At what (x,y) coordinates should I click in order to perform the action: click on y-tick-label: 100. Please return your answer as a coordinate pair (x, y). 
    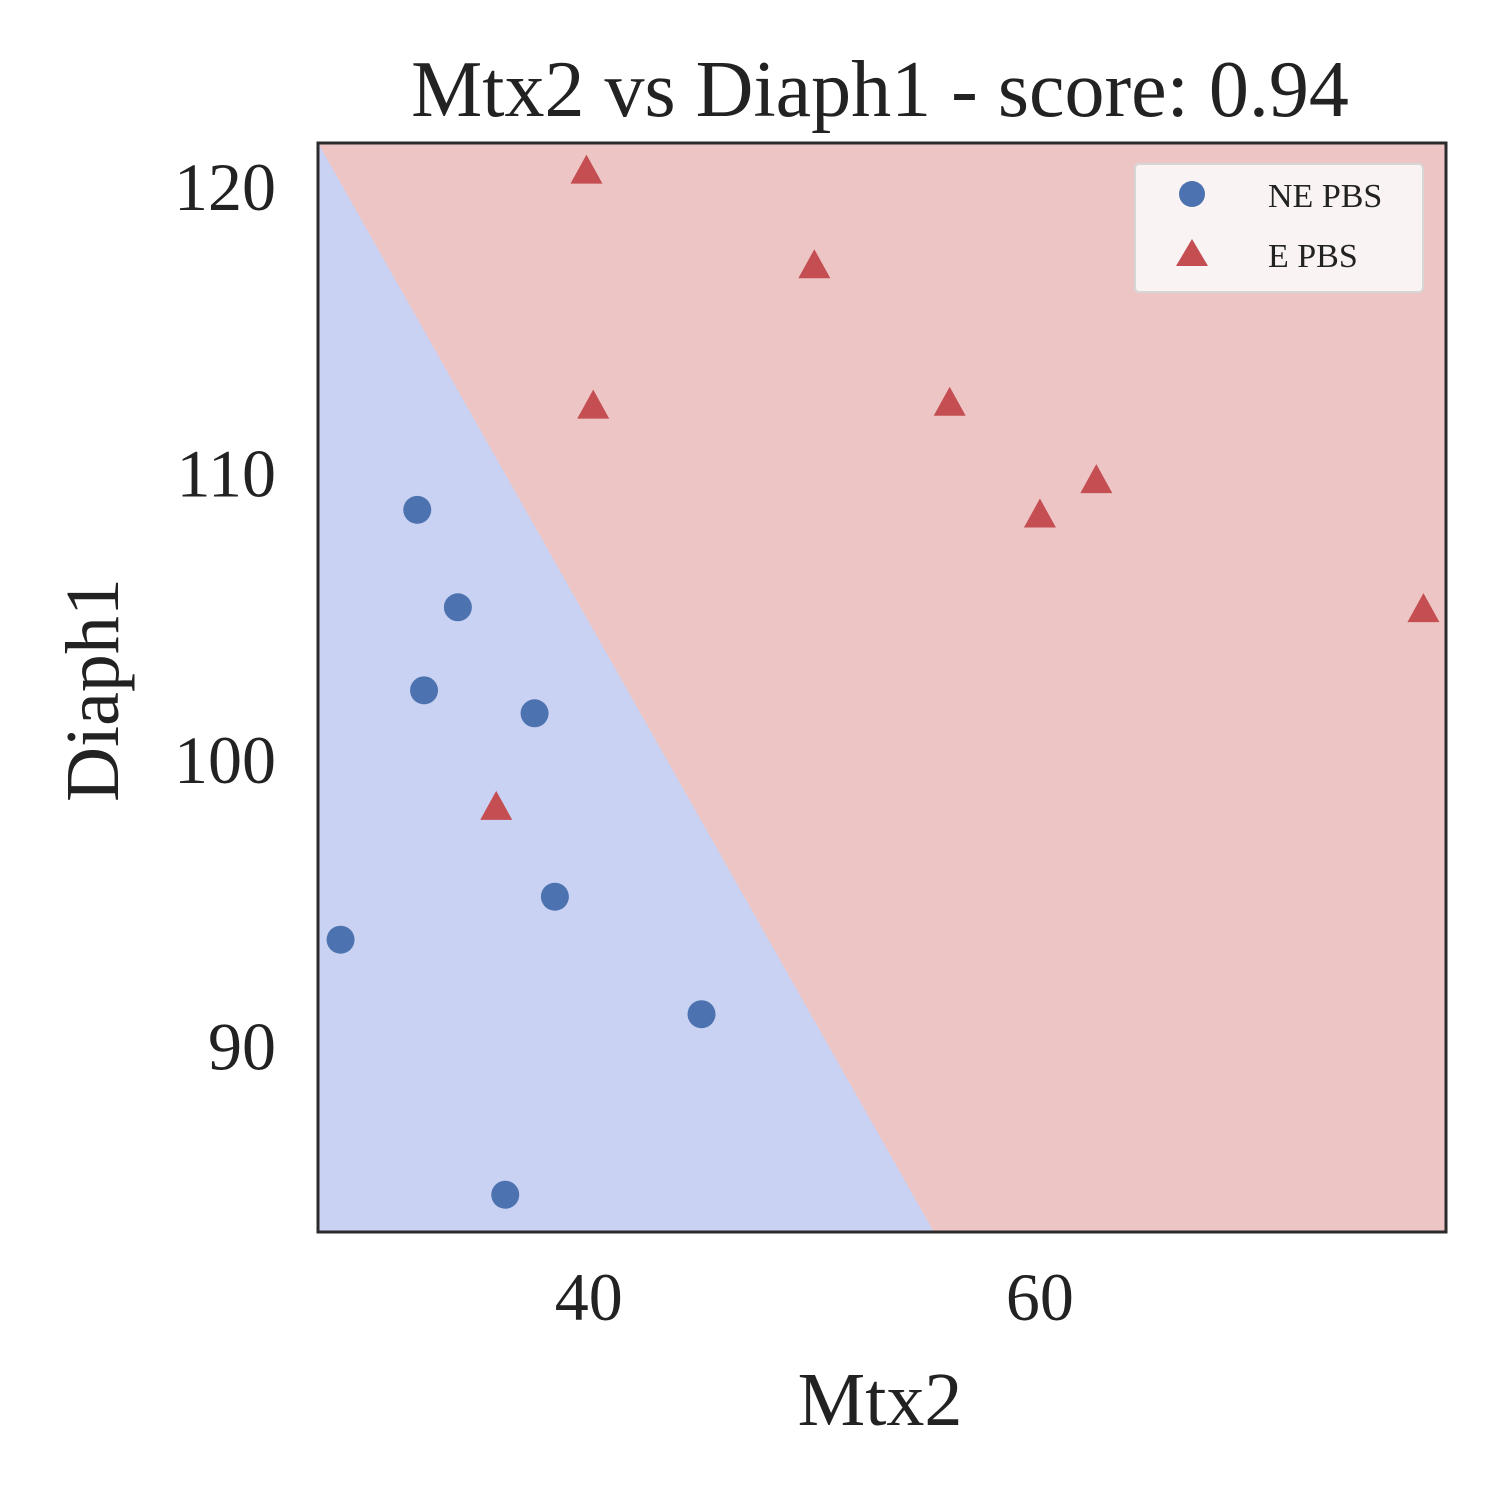
    Looking at the image, I should click on (225, 760).